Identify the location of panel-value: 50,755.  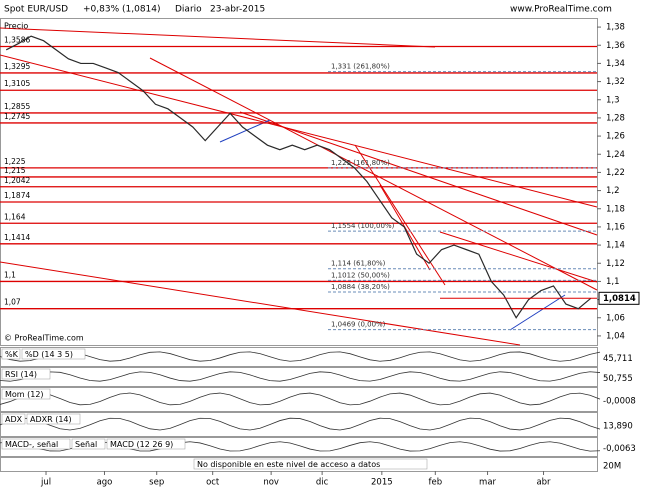
(618, 379).